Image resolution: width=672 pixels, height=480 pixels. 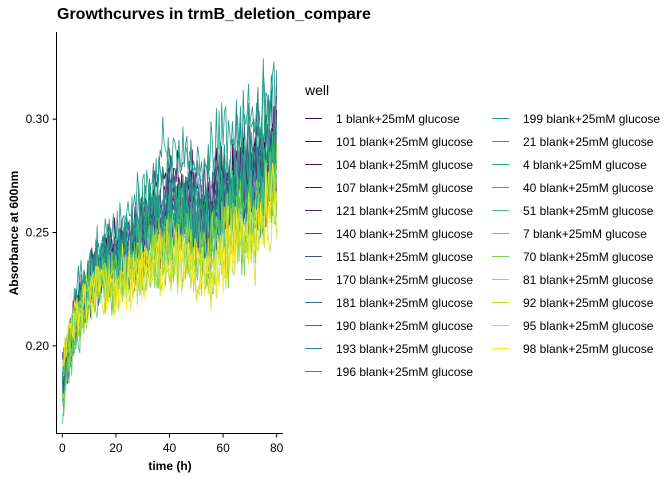 What do you see at coordinates (405, 210) in the screenshot?
I see `legend-label: 121 blank+25mM glucose` at bounding box center [405, 210].